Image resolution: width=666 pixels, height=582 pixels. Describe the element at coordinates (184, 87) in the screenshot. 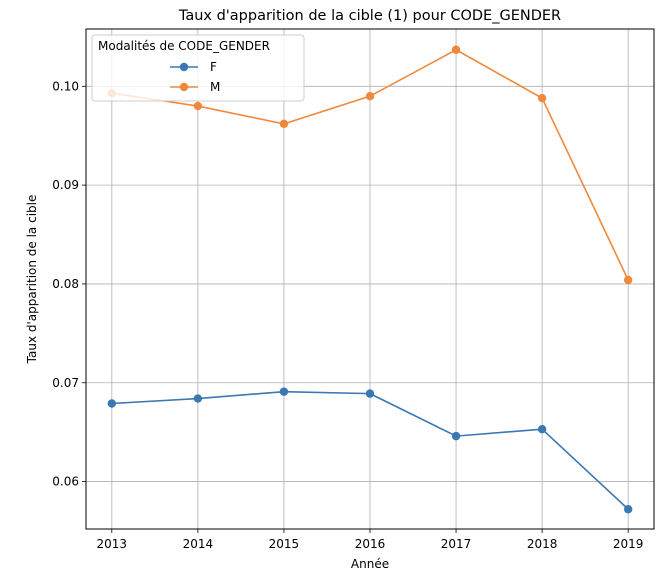

I see `legend-marker-m` at that location.